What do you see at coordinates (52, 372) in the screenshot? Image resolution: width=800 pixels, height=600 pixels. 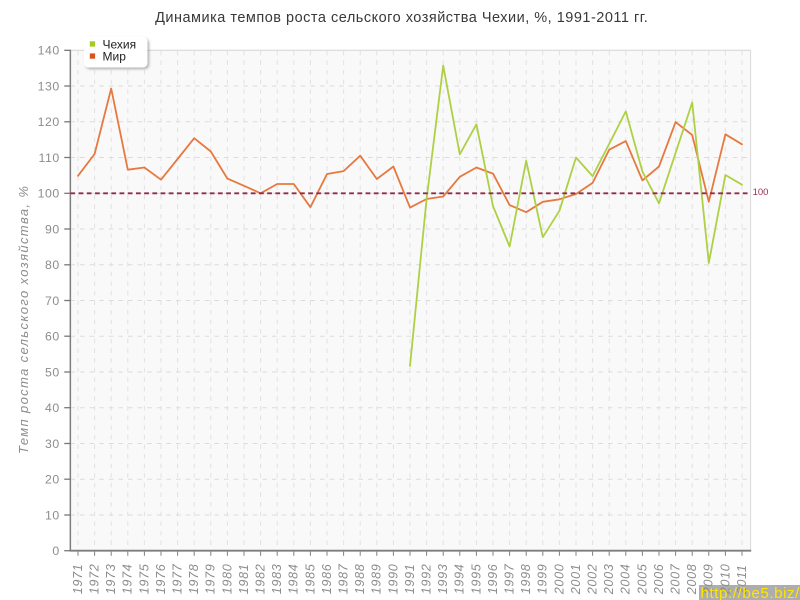 I see `svg-text: 50` at bounding box center [52, 372].